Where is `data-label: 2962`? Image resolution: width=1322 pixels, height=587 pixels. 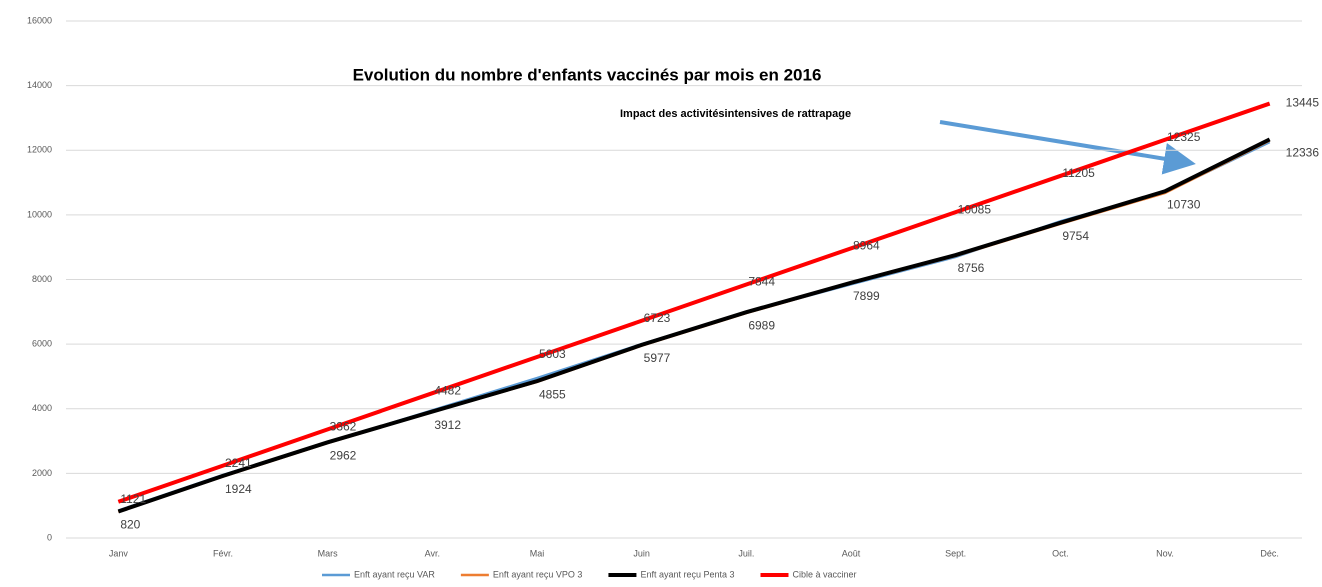
data-label: 2962 is located at coordinates (343, 455).